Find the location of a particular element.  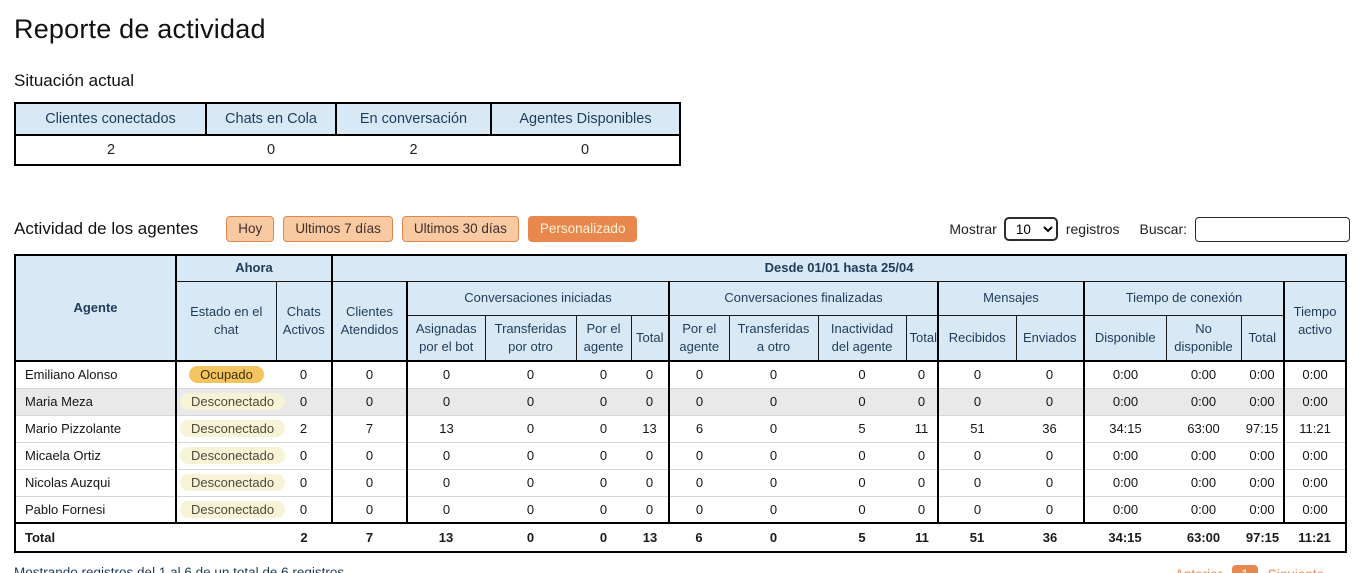

pagination-page-1: 1 is located at coordinates (1245, 569).